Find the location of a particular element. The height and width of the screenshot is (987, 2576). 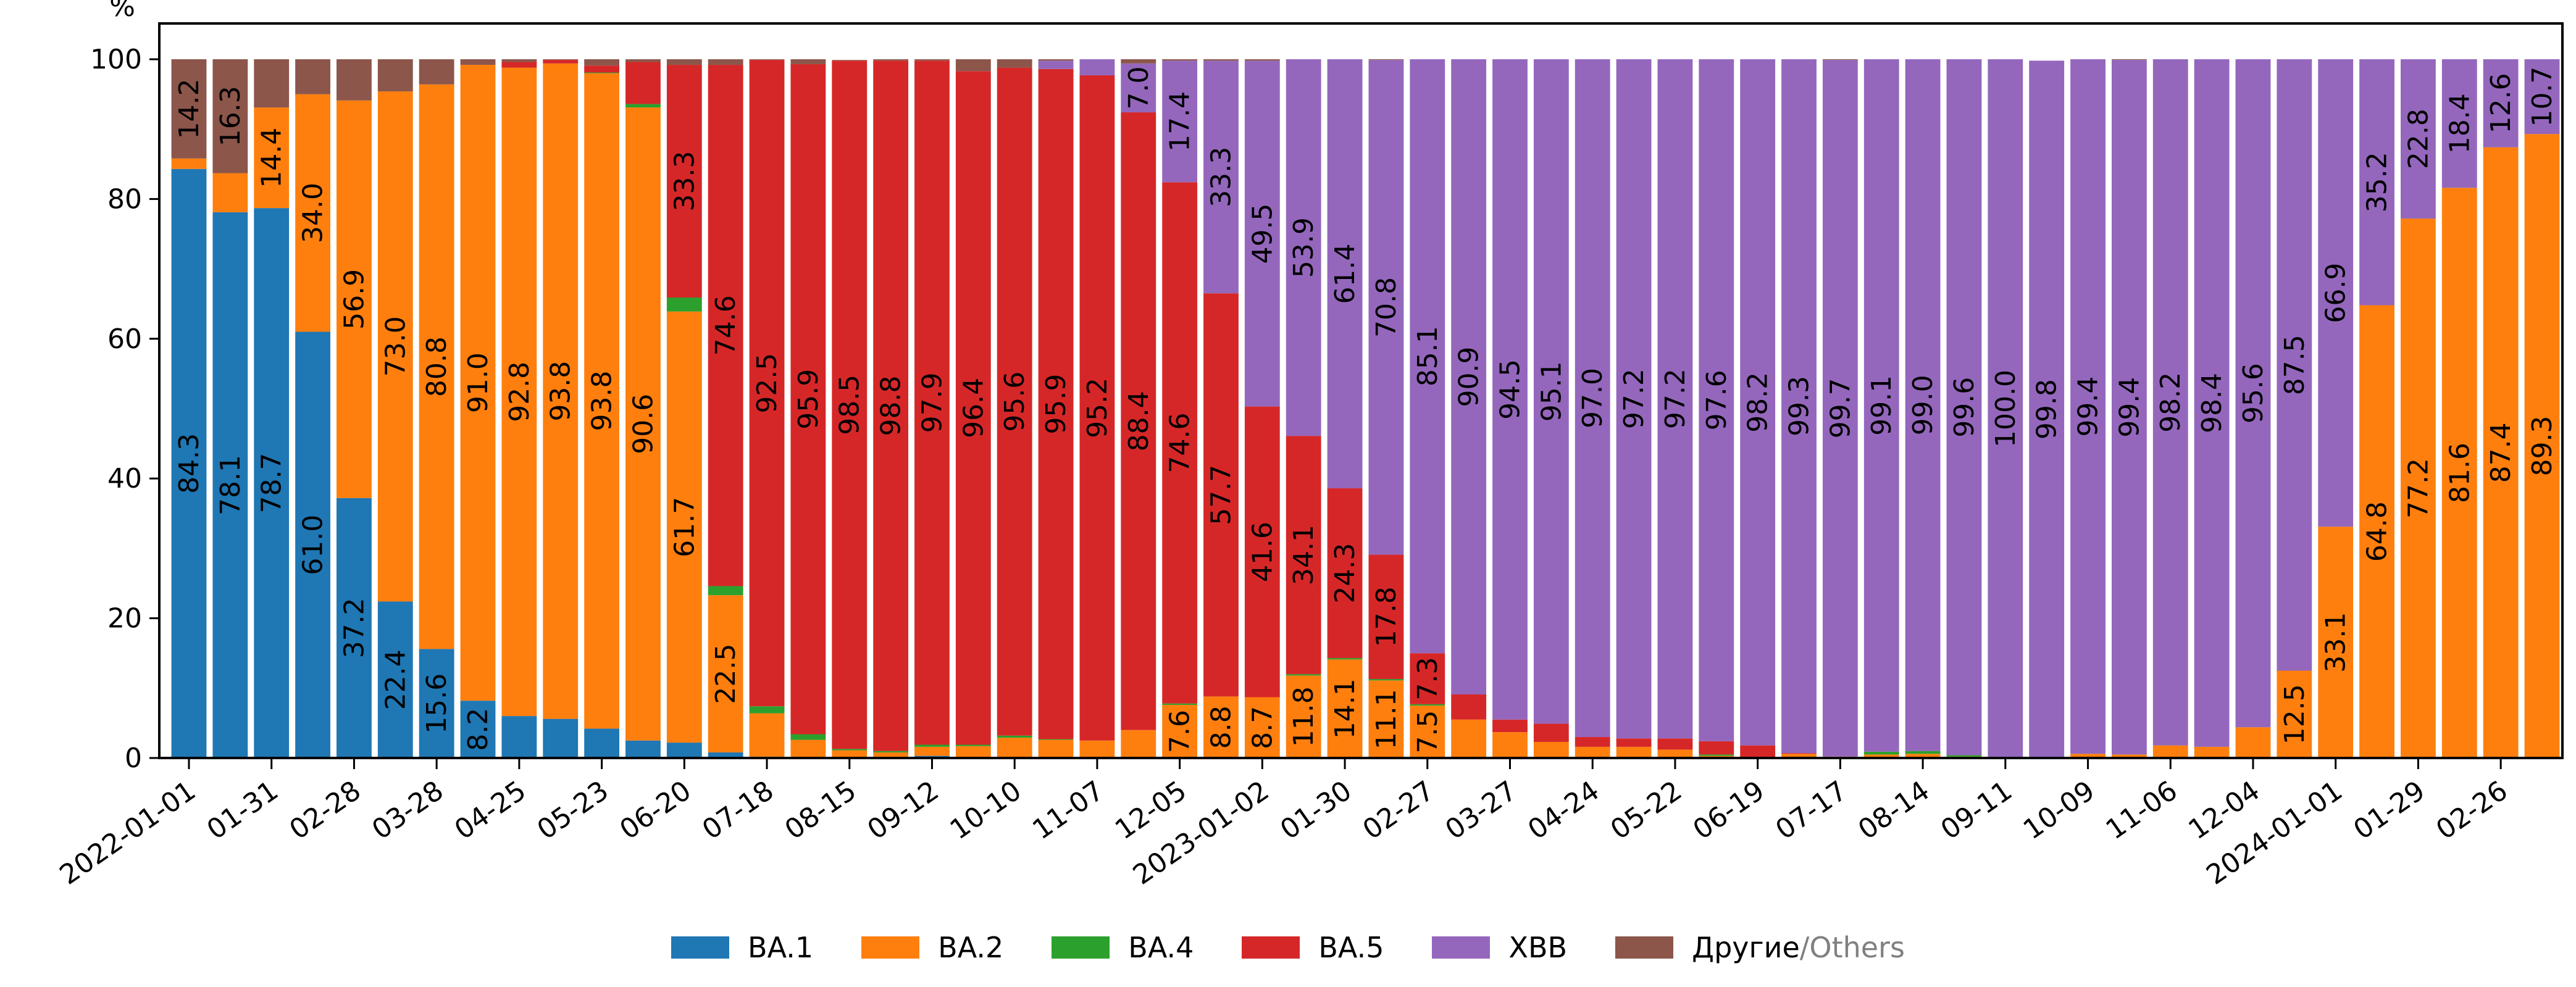

data-label: 98.5 is located at coordinates (850, 405).